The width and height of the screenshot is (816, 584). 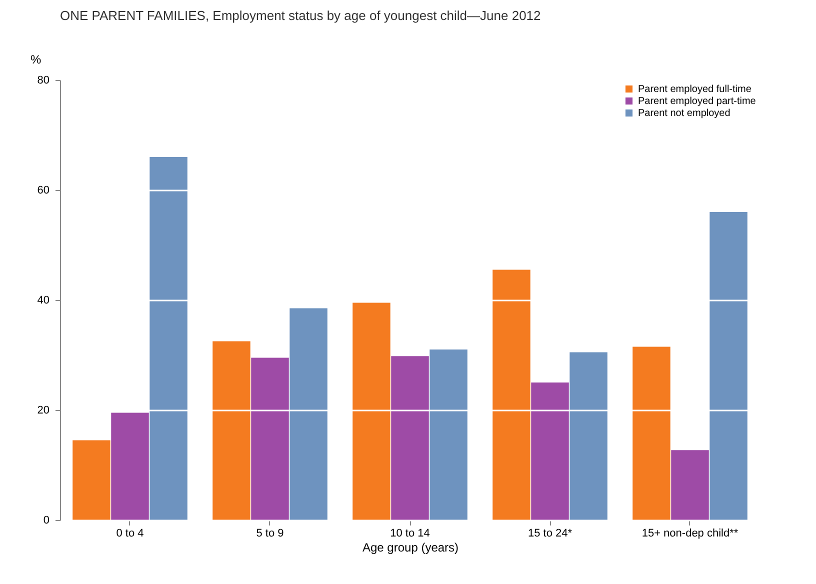 What do you see at coordinates (697, 101) in the screenshot?
I see `legend-label: Parent employed part-time` at bounding box center [697, 101].